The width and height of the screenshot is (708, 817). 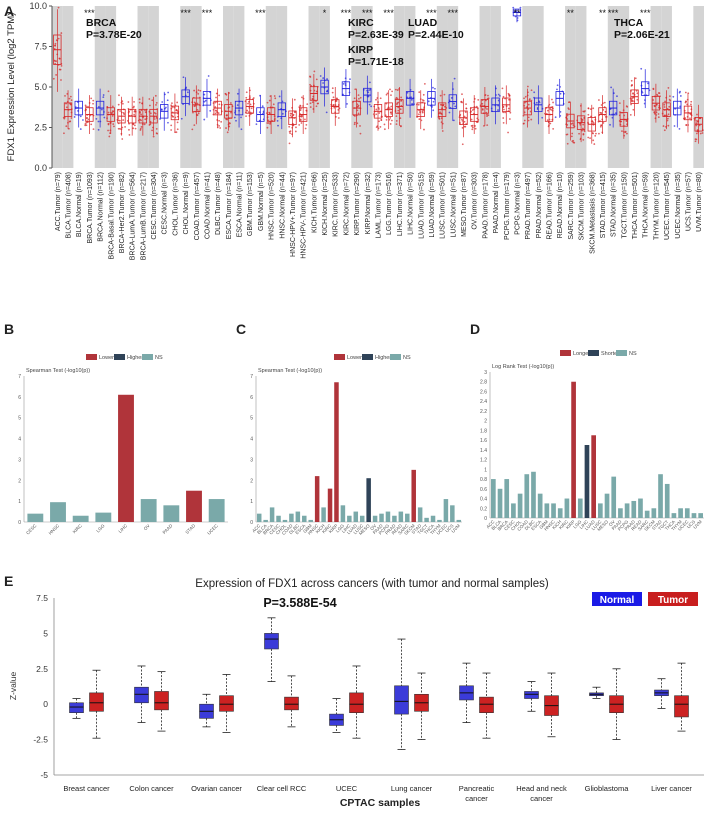 I want to click on annotation-pvalue: P=3.78E-20, so click(x=114, y=35).